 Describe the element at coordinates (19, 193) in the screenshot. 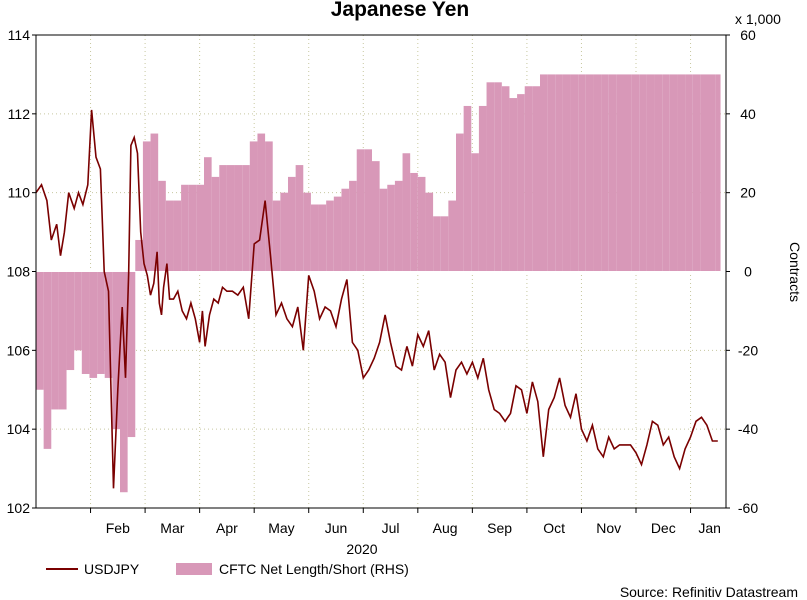

I see `left-tick-label: 110` at that location.